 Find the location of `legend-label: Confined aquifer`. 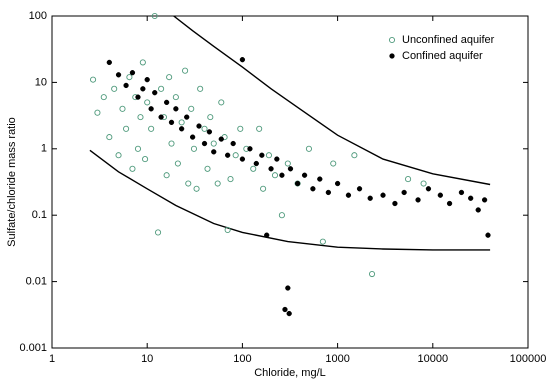

legend-label: Confined aquifer is located at coordinates (442, 56).